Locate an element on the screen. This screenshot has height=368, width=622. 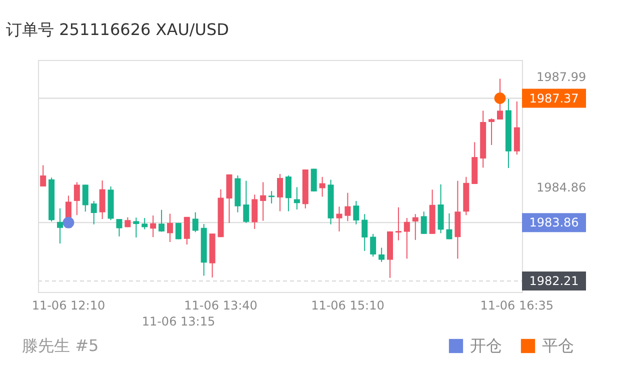
y-tick-label: 1987.99 is located at coordinates (561, 77).